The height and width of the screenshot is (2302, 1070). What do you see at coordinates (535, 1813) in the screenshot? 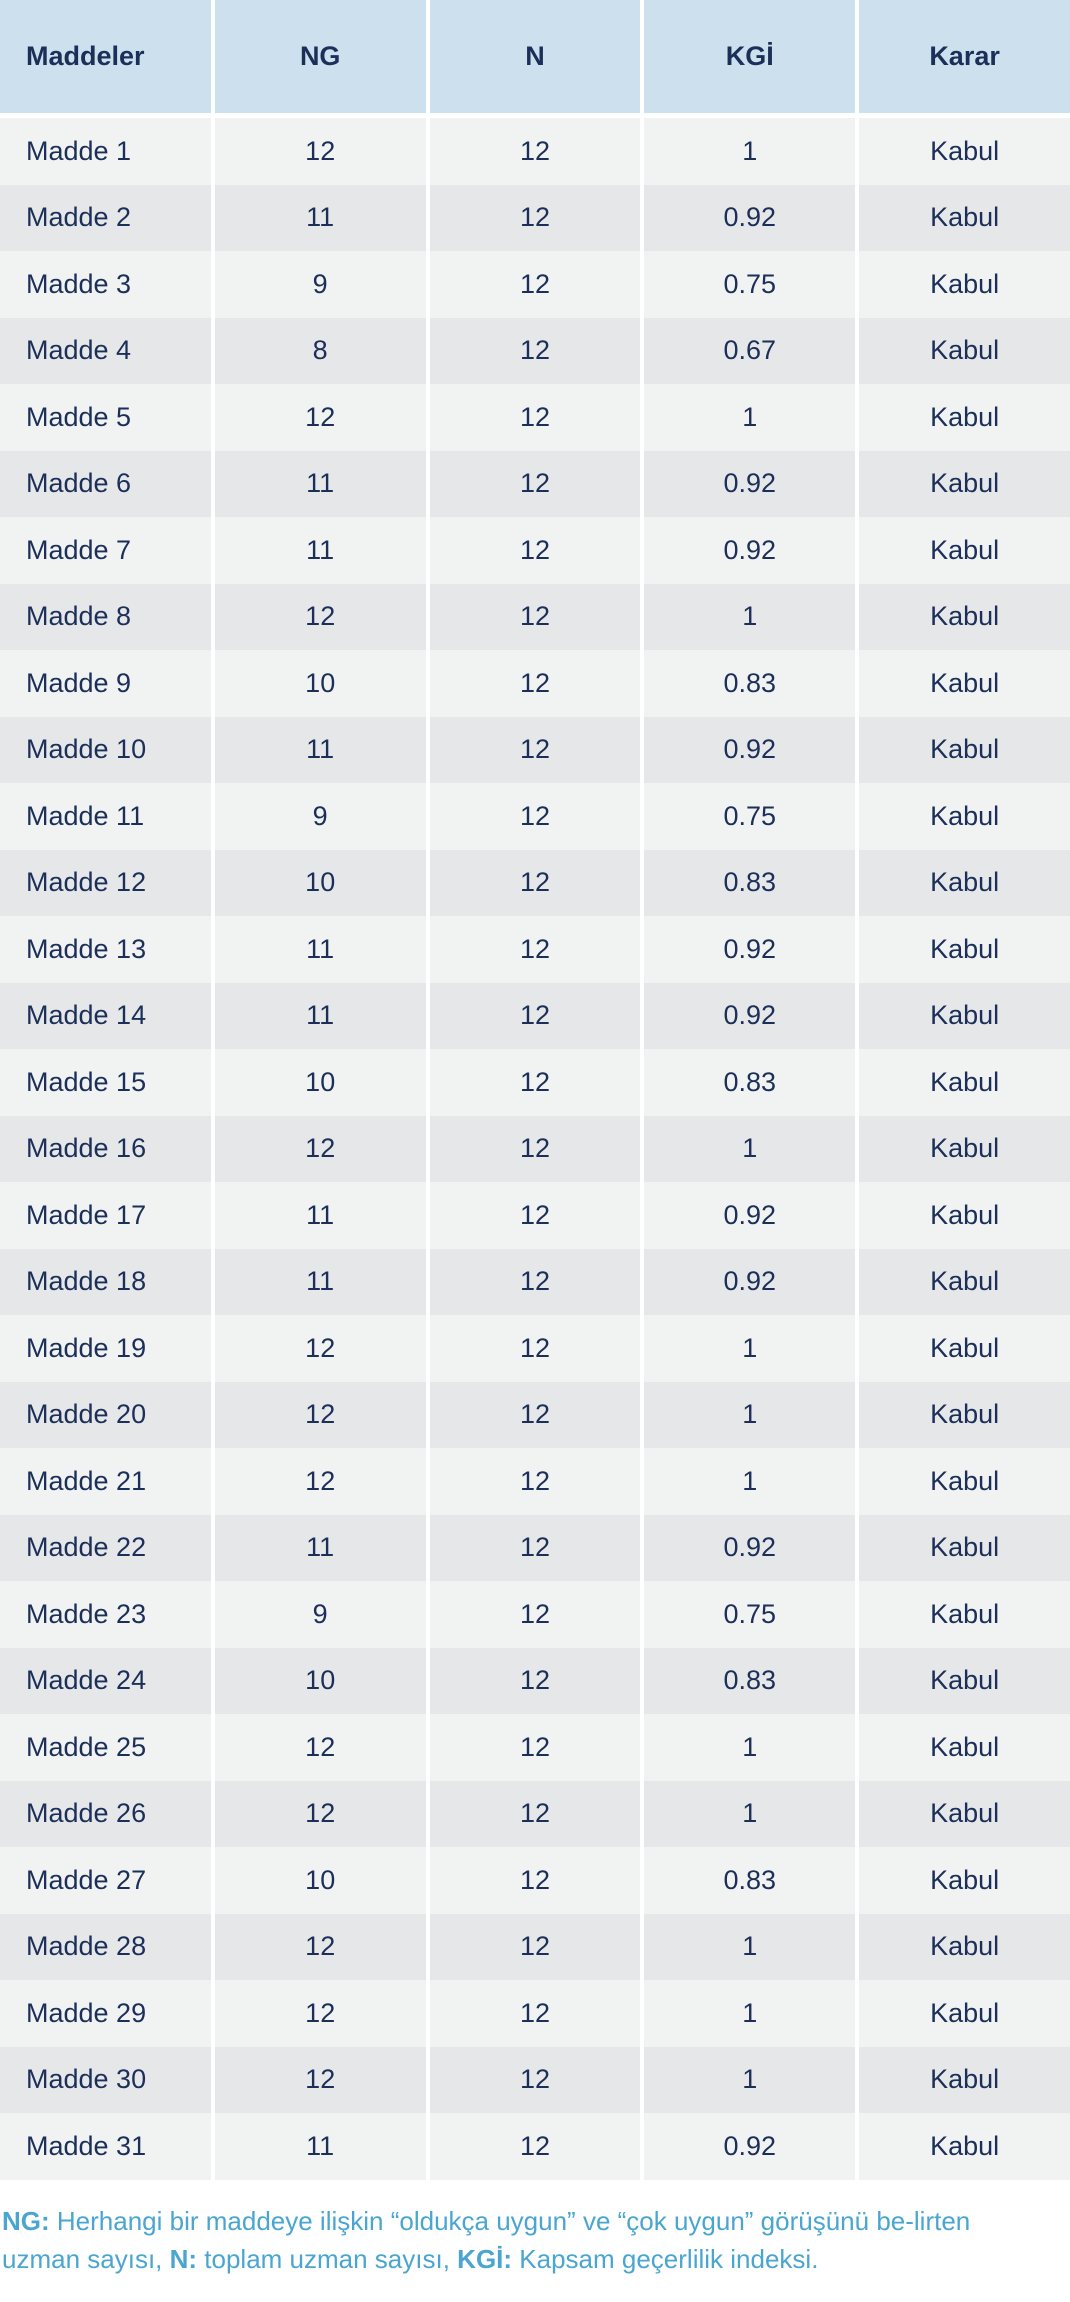
I see `table-row: Madde 26 12 12 1 Kabul` at bounding box center [535, 1813].